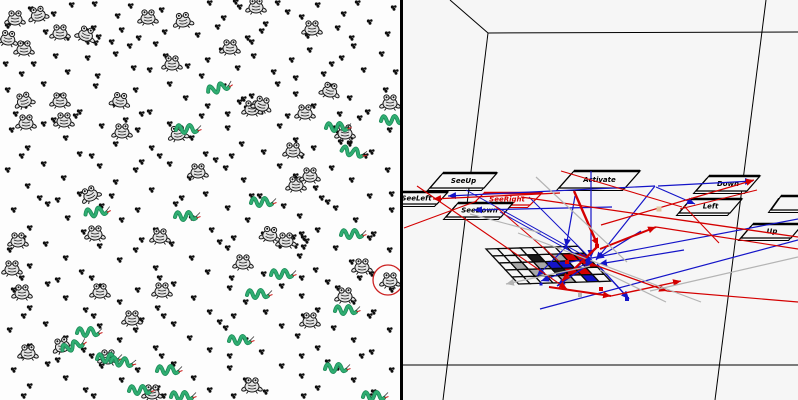 Image resolution: width=798 pixels, height=400 pixels. Describe the element at coordinates (507, 200) in the screenshot. I see `plate-label: SeeRight` at that location.